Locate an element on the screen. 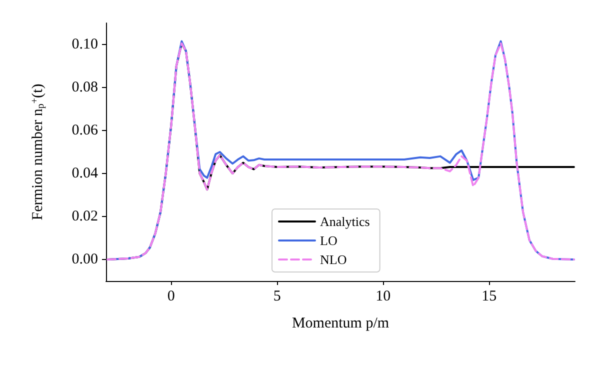 The image size is (600, 375). x-tick-label: 15 is located at coordinates (489, 296).